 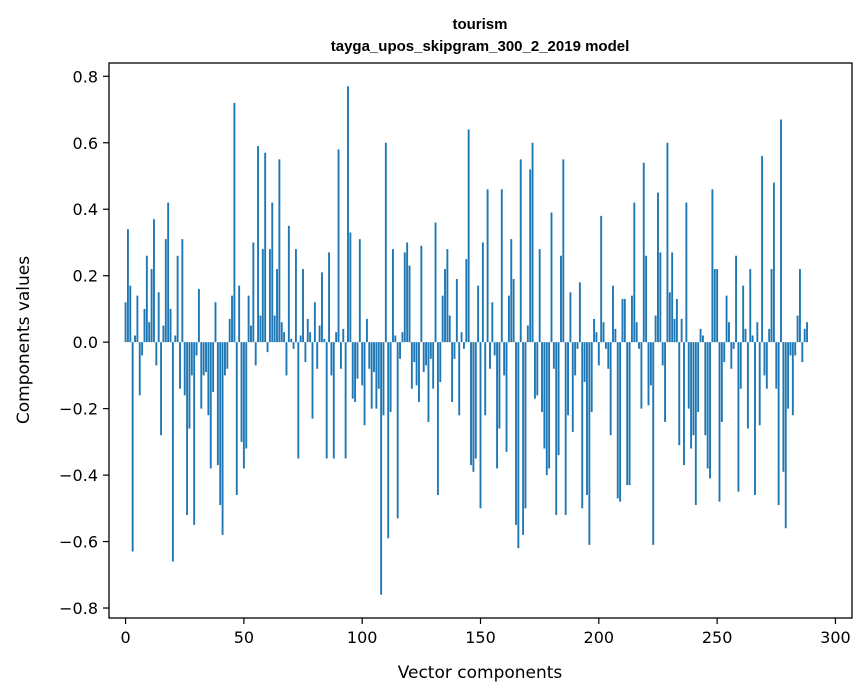 What do you see at coordinates (78, 542) in the screenshot?
I see `y-tick-label: −0.6` at bounding box center [78, 542].